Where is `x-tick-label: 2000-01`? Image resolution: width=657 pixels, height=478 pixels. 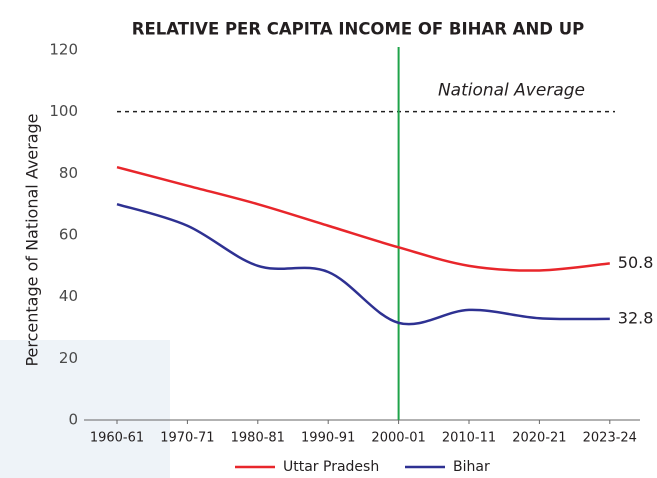
x-tick-label: 2000-01 is located at coordinates (398, 438).